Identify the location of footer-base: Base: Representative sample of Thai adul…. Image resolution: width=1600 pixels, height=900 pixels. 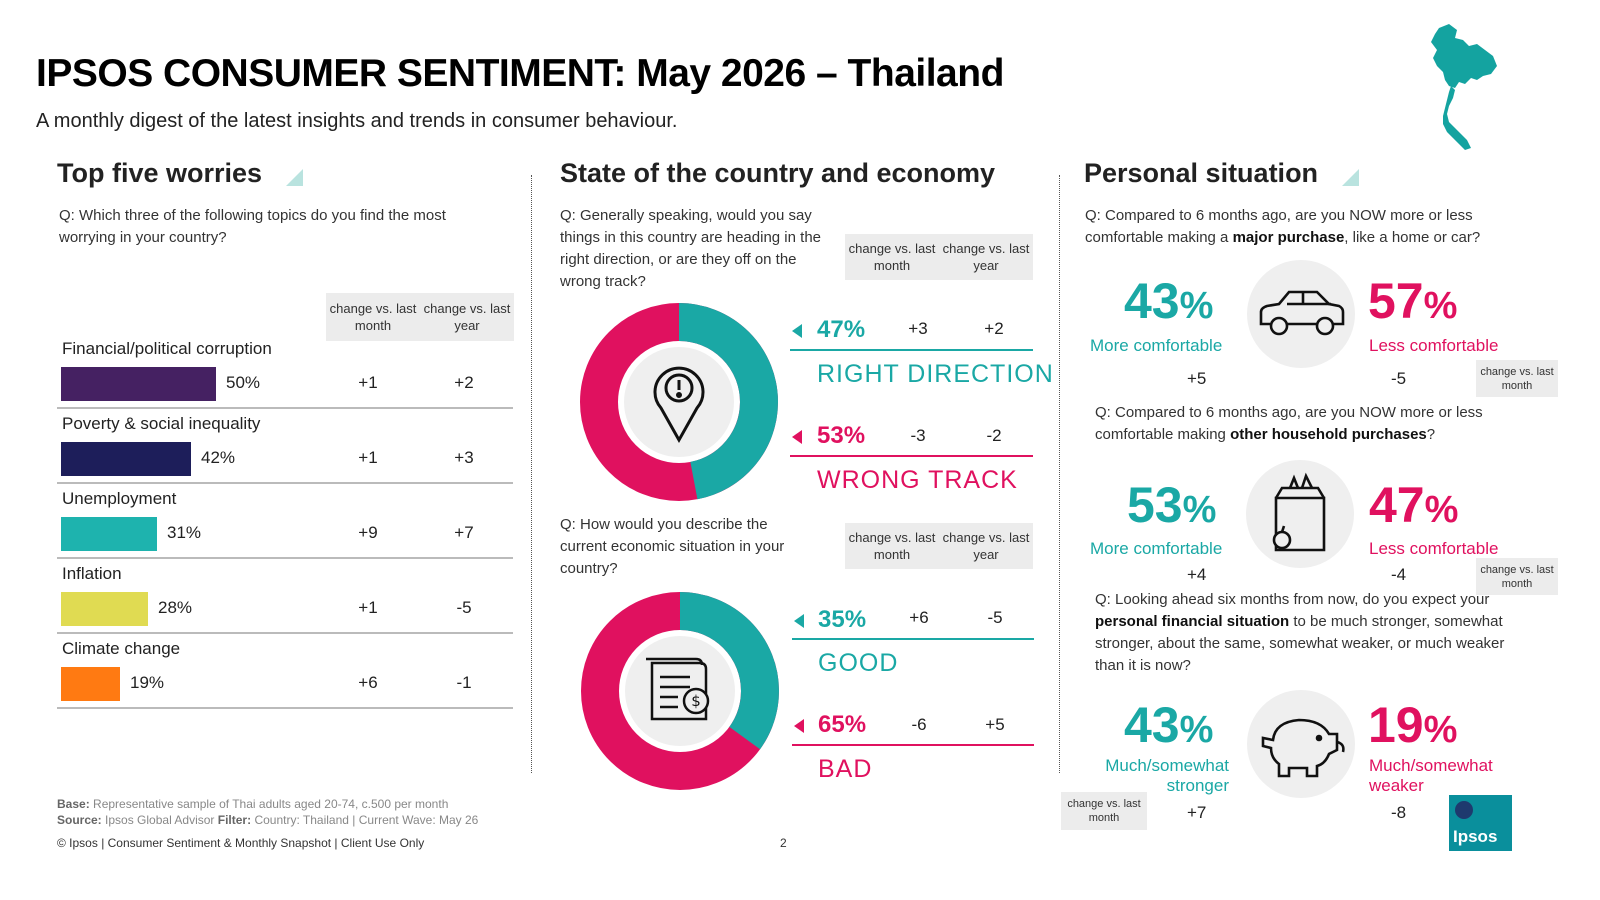
(253, 804).